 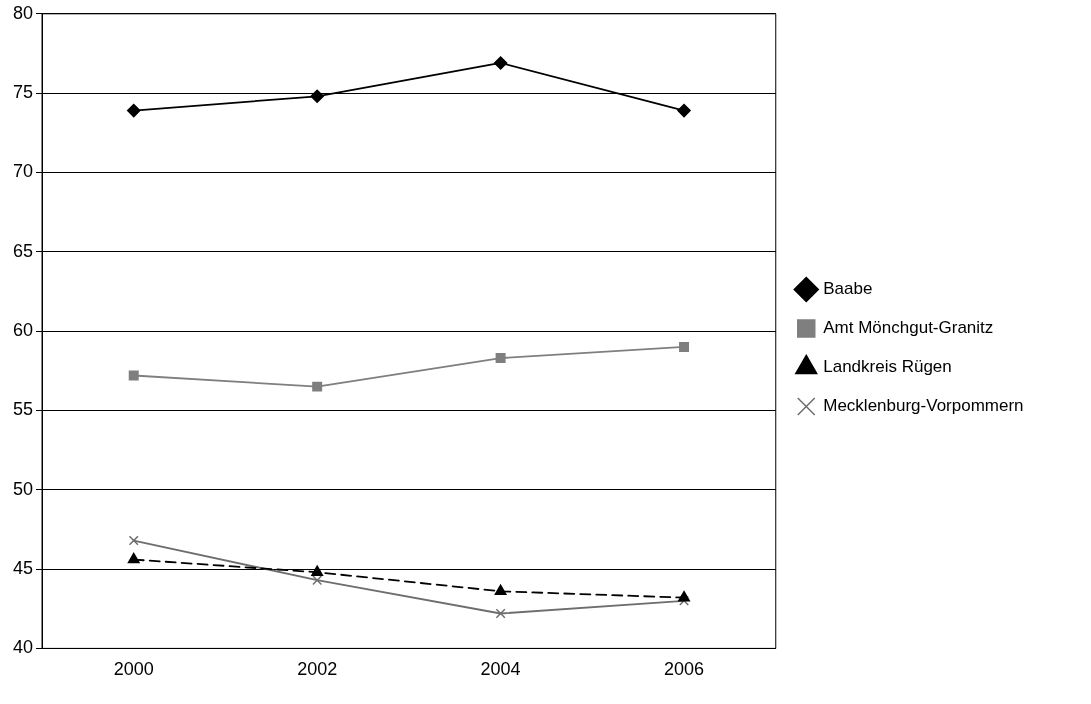 I want to click on x-tick-label: 2000, so click(x=133, y=669).